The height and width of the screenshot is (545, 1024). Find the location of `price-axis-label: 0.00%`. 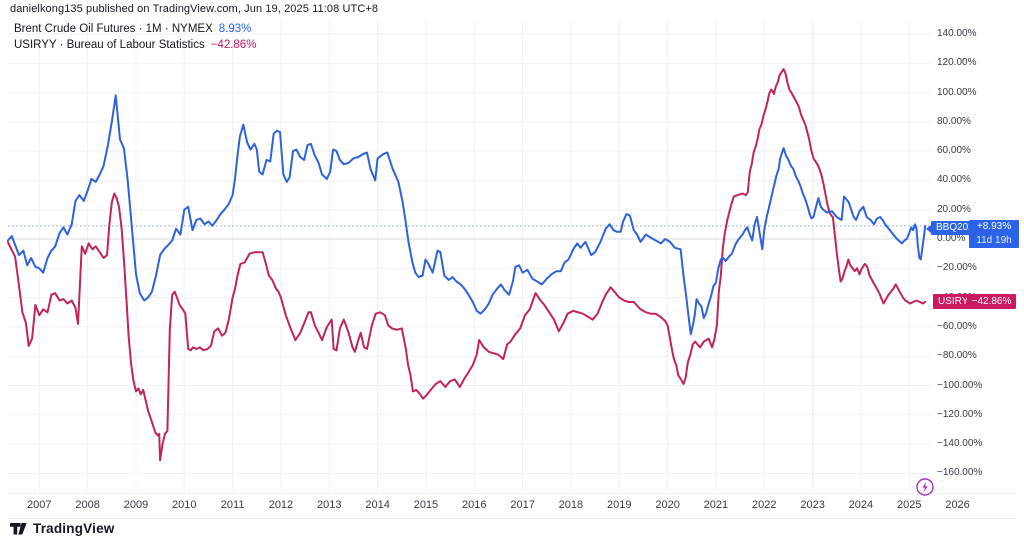

price-axis-label: 0.00% is located at coordinates (951, 238).